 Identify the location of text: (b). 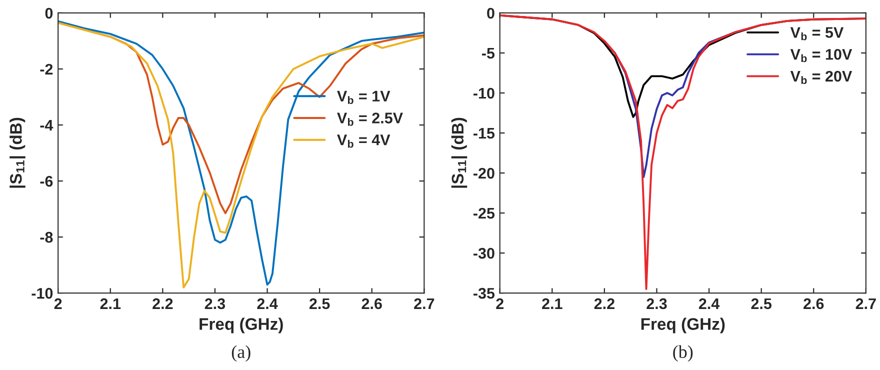
(683, 353).